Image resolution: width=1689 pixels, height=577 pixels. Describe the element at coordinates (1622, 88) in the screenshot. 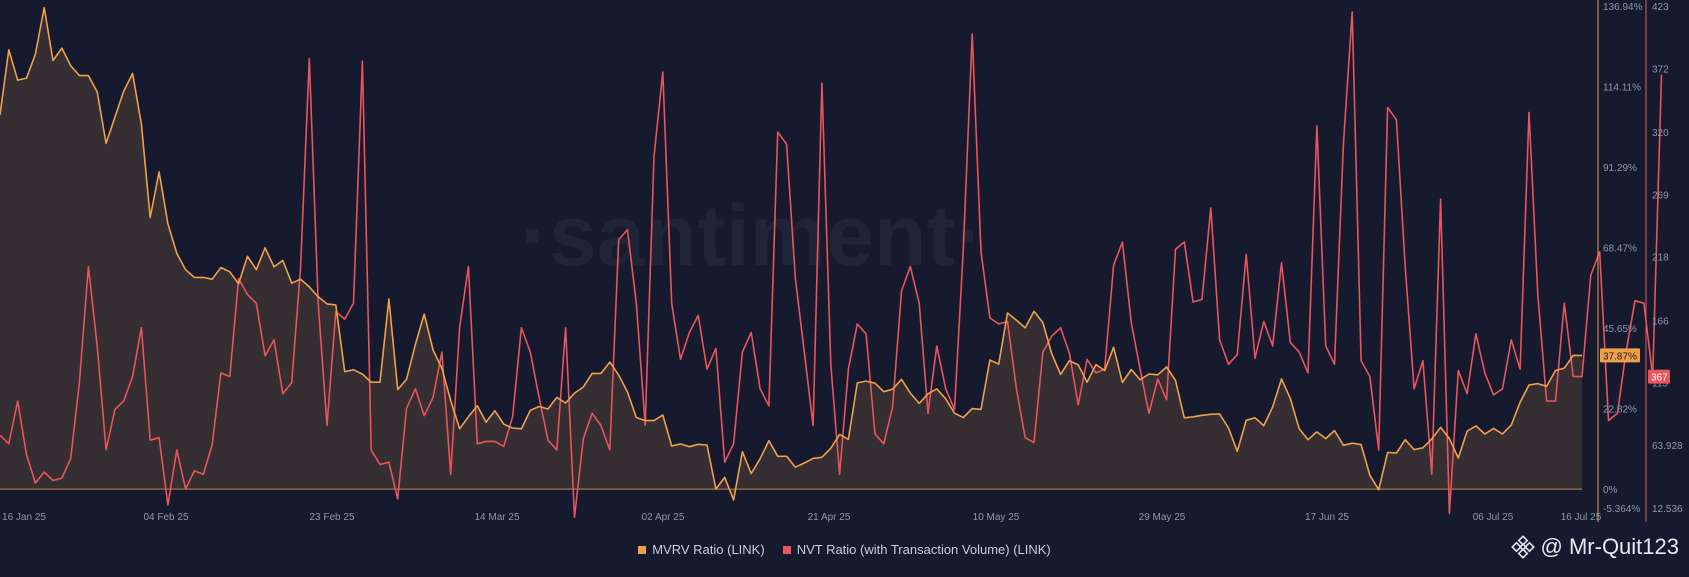

I see `mvrv-tick-label: 114.11%` at that location.